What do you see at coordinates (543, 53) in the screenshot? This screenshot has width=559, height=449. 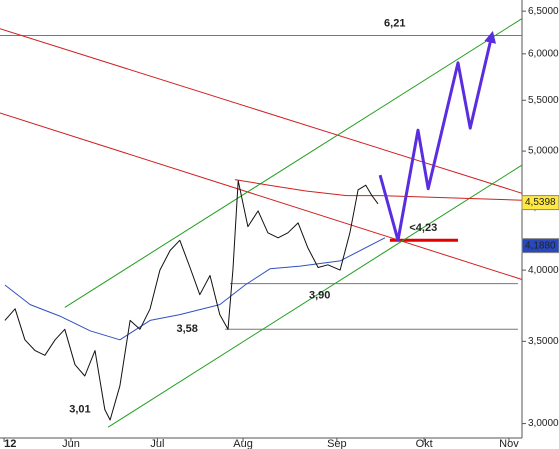 I see `y-tick-label: 6,0000` at bounding box center [543, 53].